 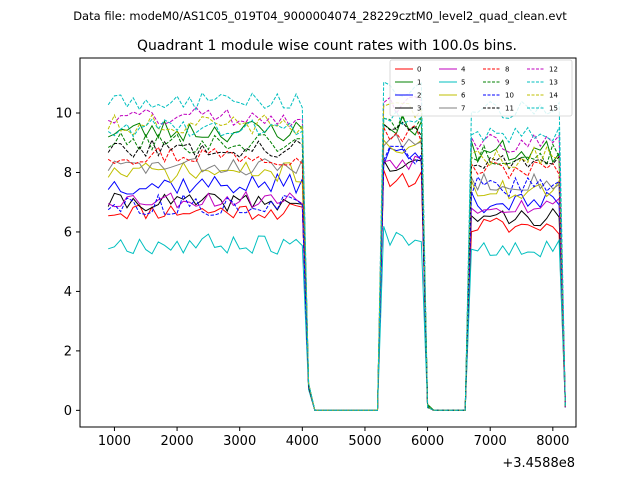 I want to click on x-tick-label: 3000, so click(x=239, y=441).